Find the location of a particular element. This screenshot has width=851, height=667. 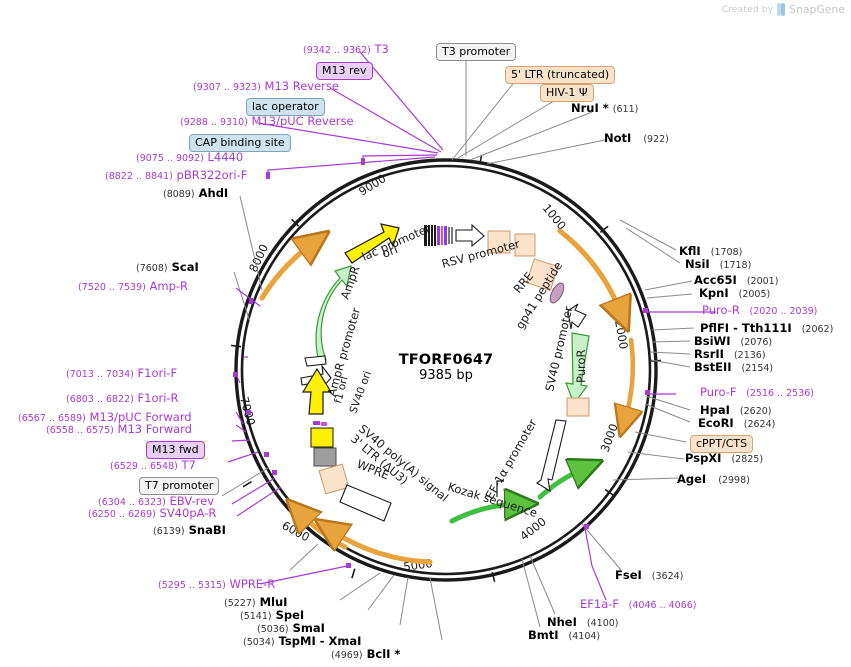

primer-range: (6567 .. 6589) is located at coordinates (52, 418).